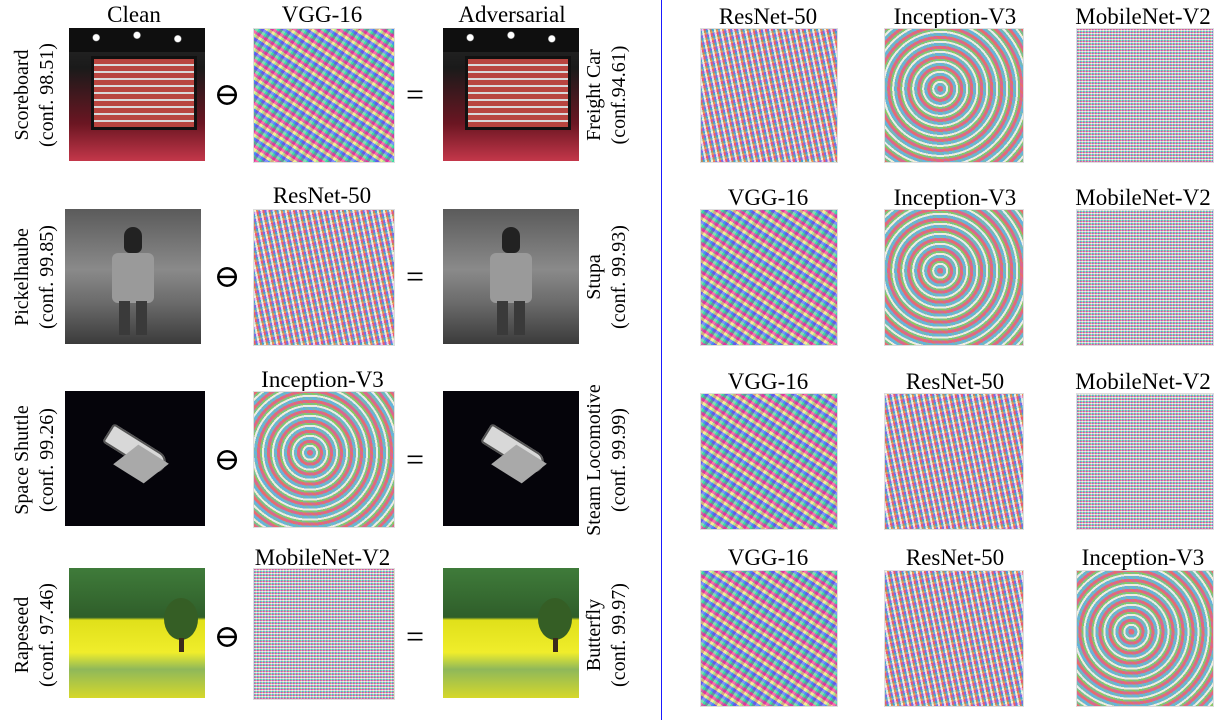  Describe the element at coordinates (1143, 557) in the screenshot. I see `right-header-4-3: Inception-V3` at that location.